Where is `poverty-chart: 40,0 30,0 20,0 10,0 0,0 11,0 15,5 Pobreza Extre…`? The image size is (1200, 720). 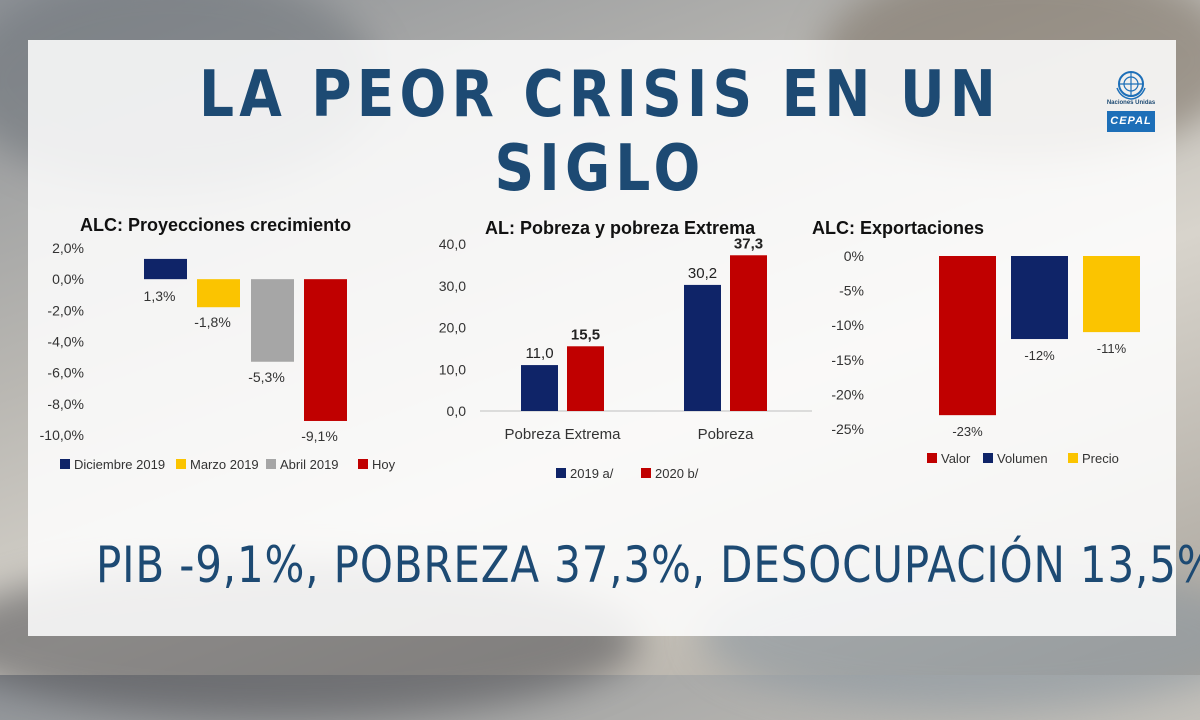
poverty-chart: 40,0 30,0 20,0 10,0 0,0 11,0 15,5 Pobreza Extre… is located at coordinates (625, 358).